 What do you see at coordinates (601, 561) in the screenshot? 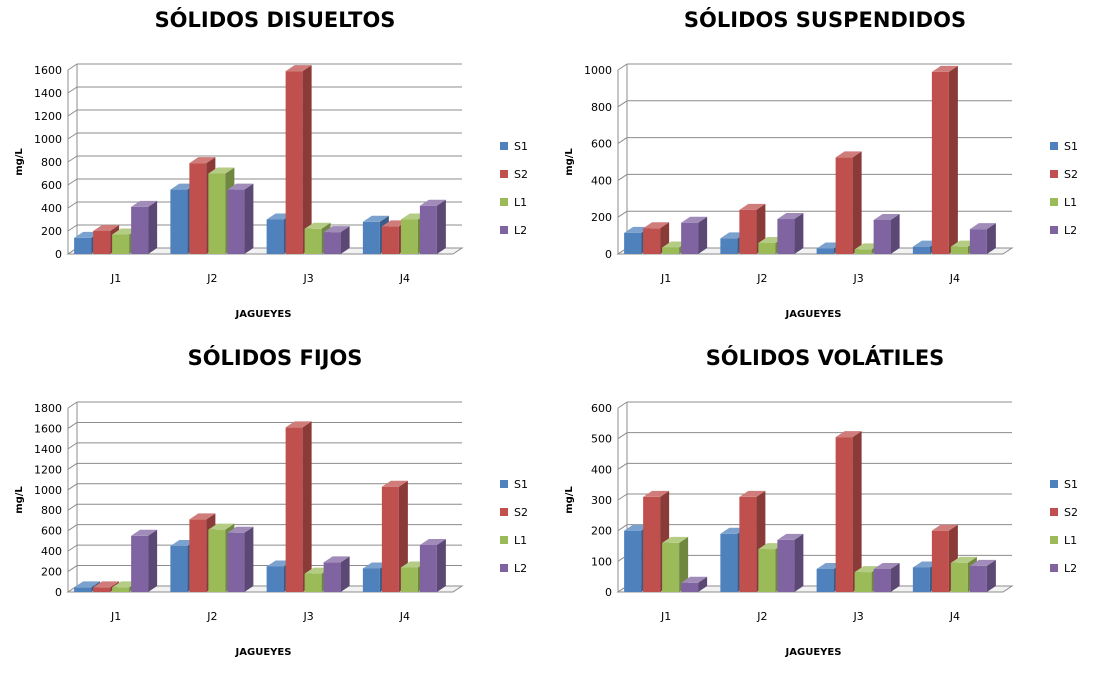
I see `y-tick-label: 100` at bounding box center [601, 561].